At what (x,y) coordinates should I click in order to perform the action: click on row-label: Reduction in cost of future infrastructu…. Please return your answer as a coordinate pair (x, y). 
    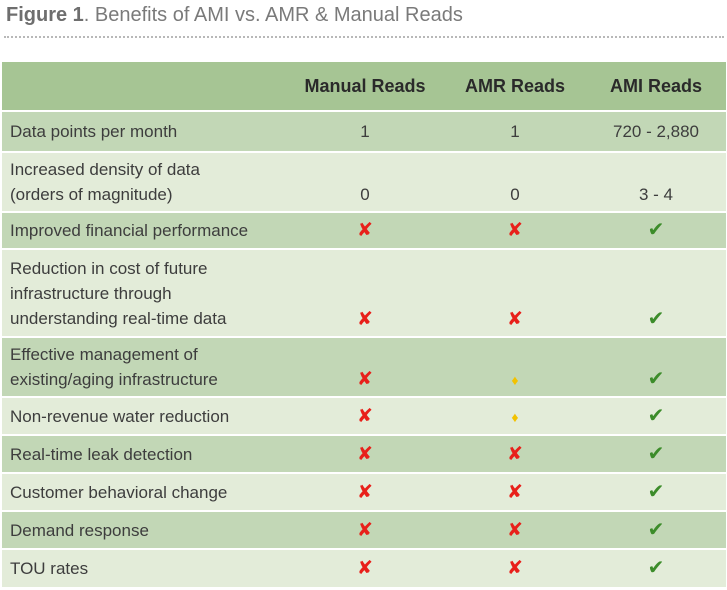
    Looking at the image, I should click on (144, 292).